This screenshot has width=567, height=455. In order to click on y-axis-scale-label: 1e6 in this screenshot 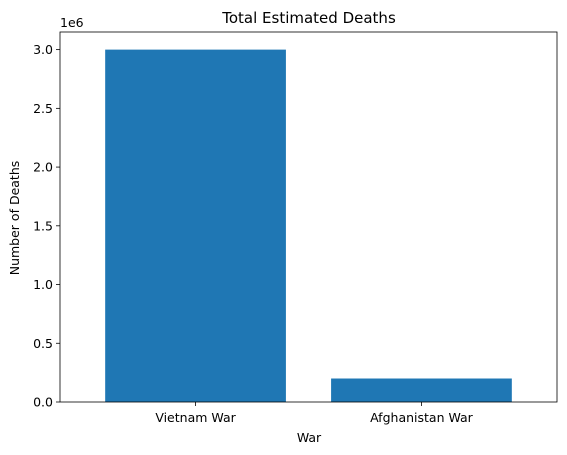, I will do `click(72, 22)`.